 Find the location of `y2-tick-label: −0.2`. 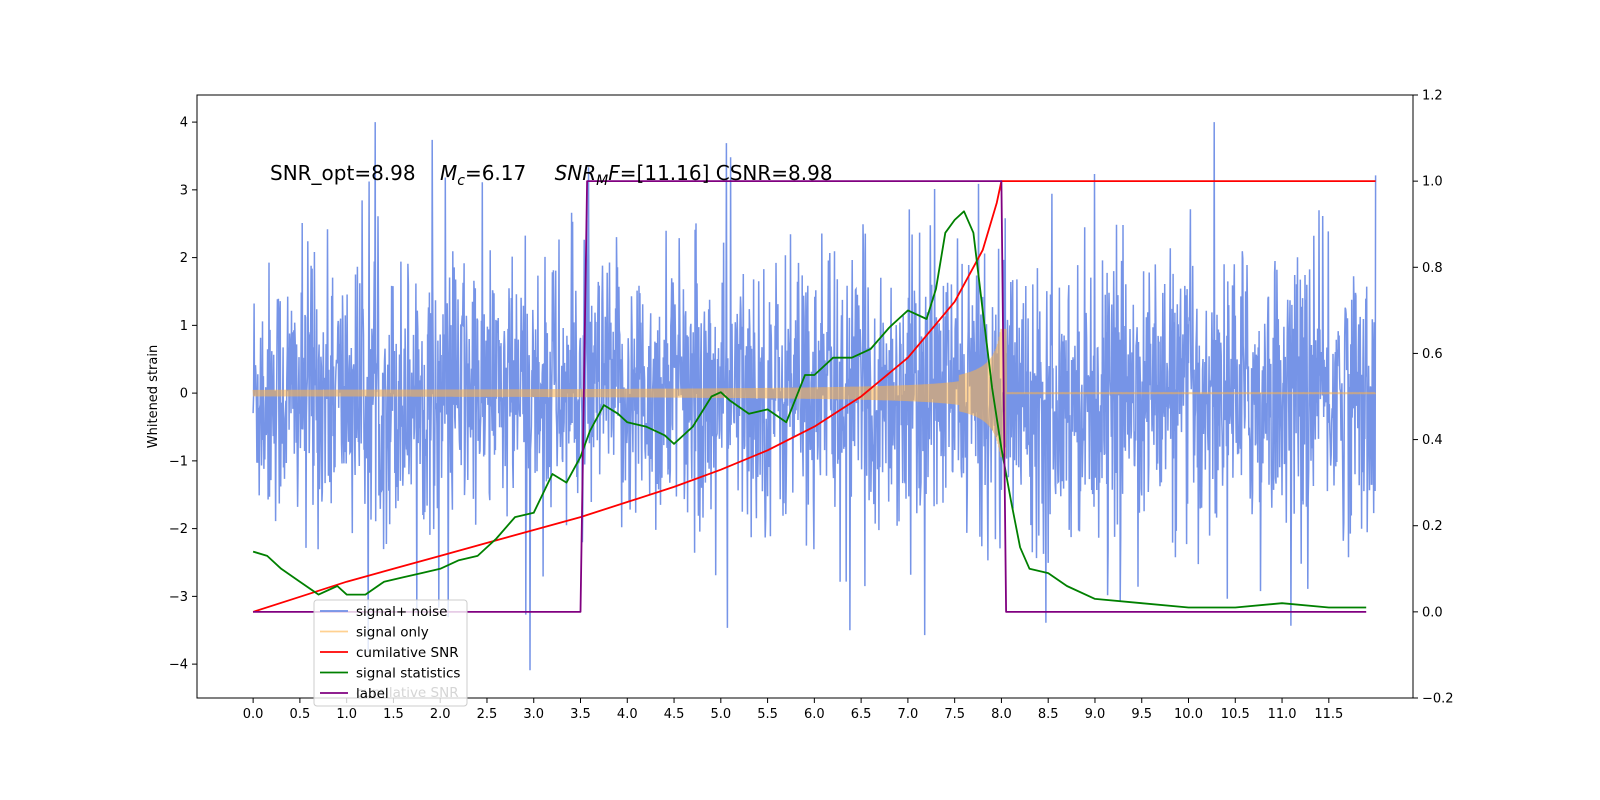

y2-tick-label: −0.2 is located at coordinates (1438, 699).